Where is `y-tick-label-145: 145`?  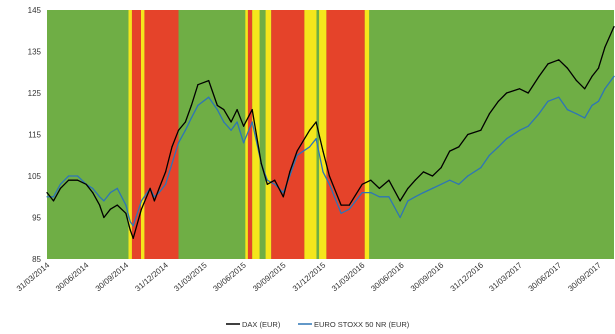 y-tick-label-145: 145 is located at coordinates (35, 10).